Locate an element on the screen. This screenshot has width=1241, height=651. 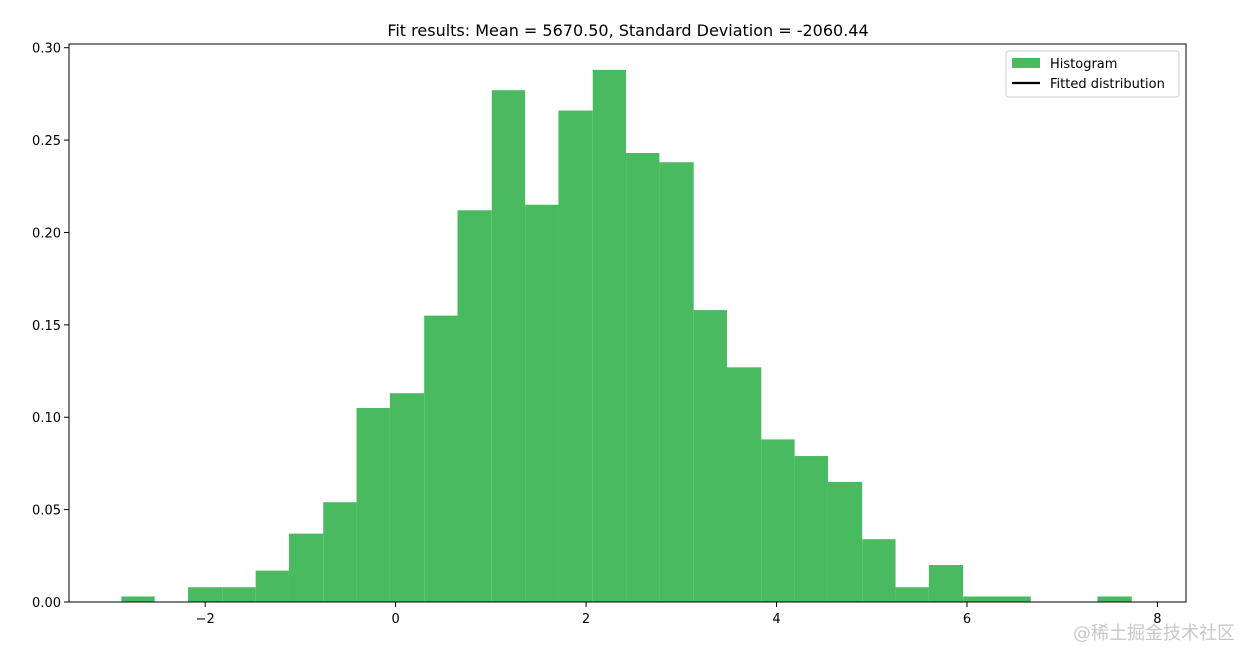
legend-swatch-histogram is located at coordinates (1026, 63).